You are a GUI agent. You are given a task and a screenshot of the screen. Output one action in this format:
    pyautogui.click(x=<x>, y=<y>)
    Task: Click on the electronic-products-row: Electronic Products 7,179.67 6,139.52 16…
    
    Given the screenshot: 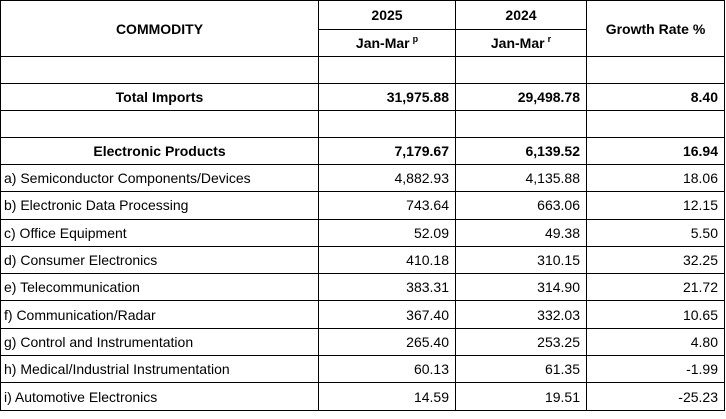 What is the action you would take?
    pyautogui.click(x=362, y=151)
    